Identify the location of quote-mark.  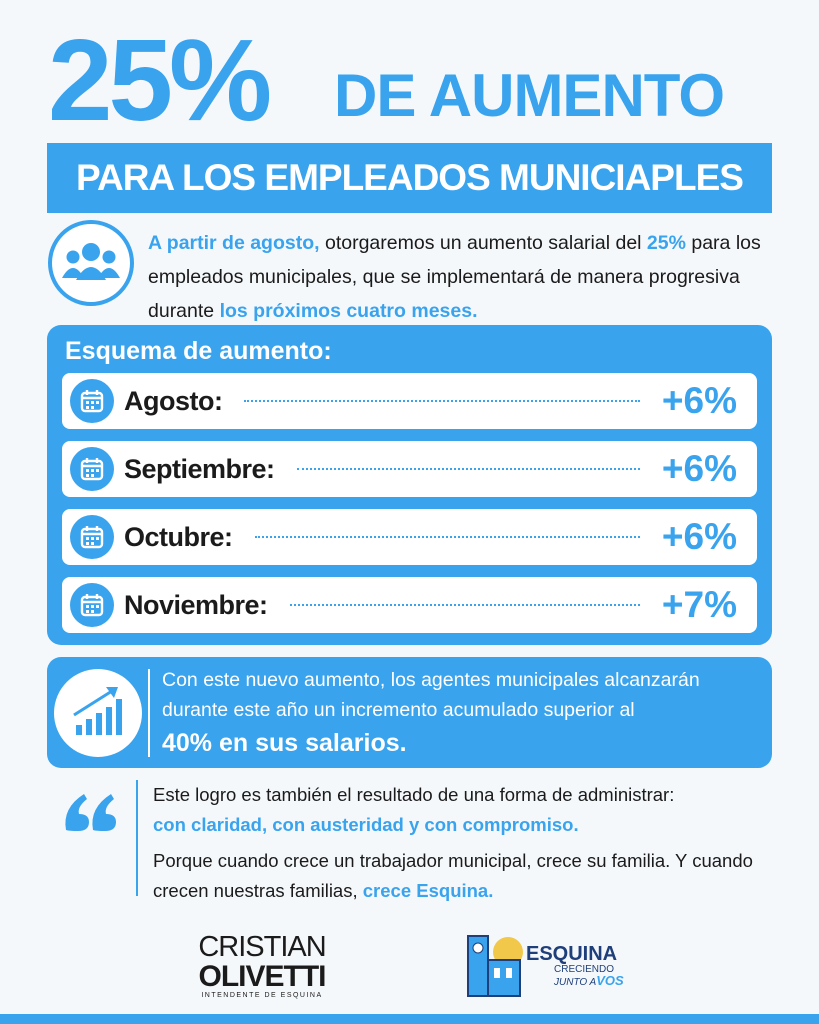
(90, 812).